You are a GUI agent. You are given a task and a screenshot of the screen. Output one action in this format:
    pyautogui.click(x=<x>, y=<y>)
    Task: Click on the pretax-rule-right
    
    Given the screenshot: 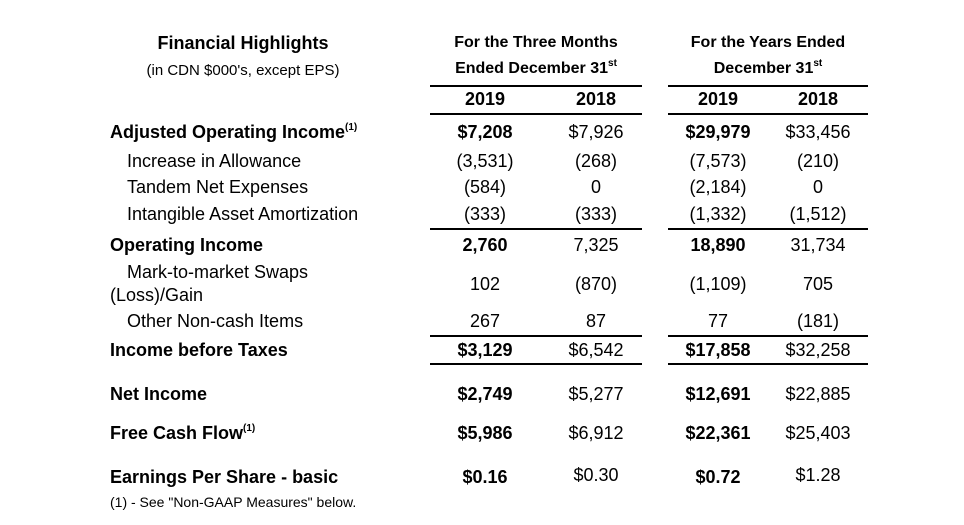 What is the action you would take?
    pyautogui.click(x=768, y=336)
    